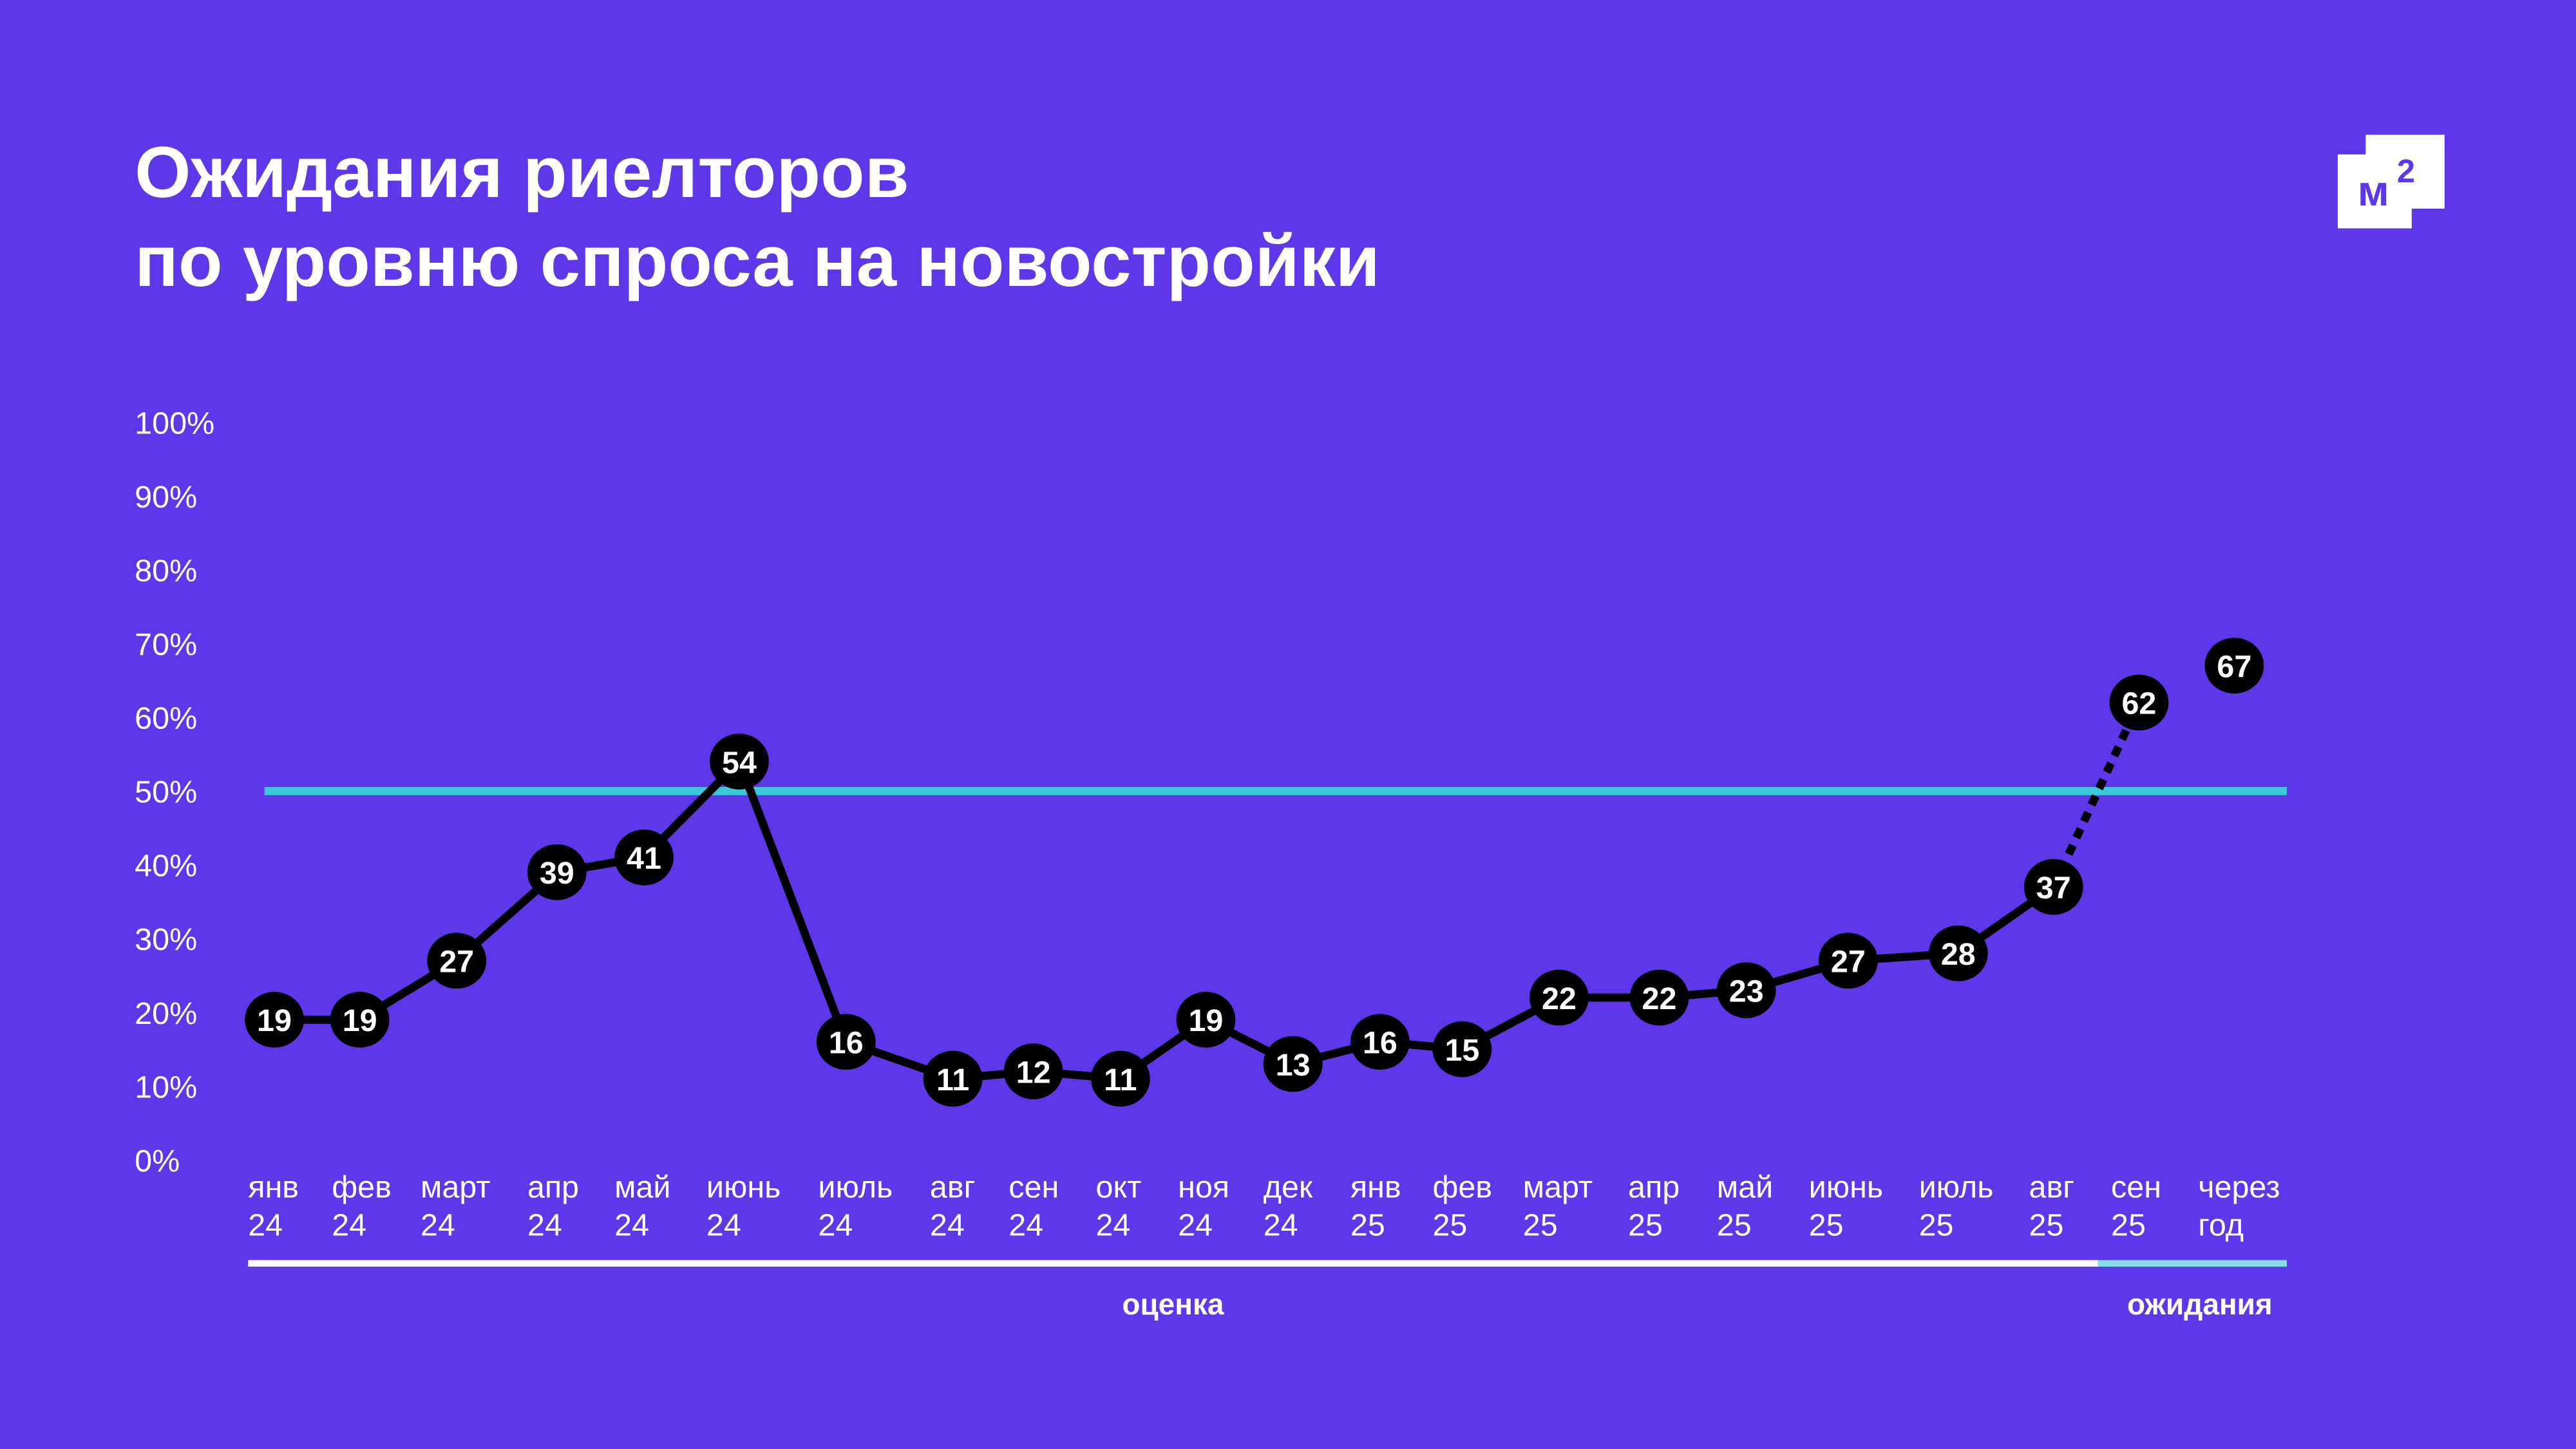  I want to click on data-label: 67, so click(2234, 666).